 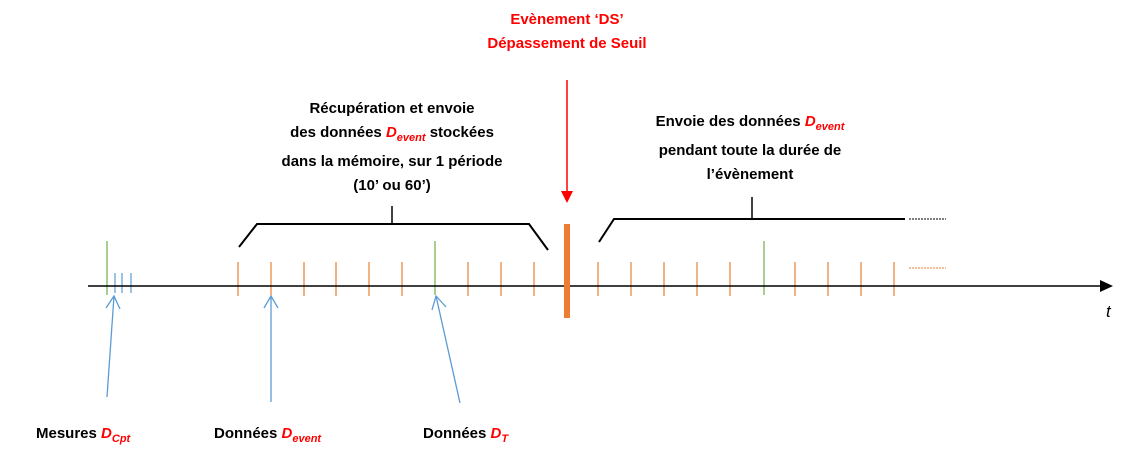 I want to click on d-symbol: DT, so click(x=499, y=435).